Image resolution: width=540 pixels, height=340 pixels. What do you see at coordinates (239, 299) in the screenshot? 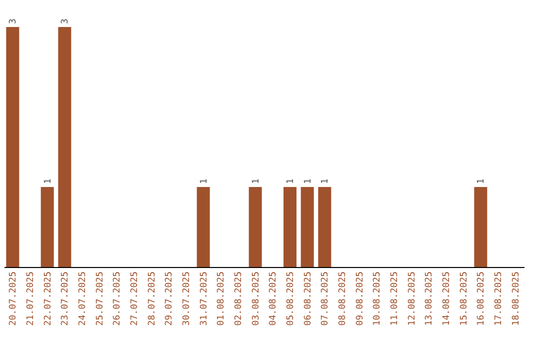
I see `x-tick-label: 02.08.2025` at bounding box center [239, 299].